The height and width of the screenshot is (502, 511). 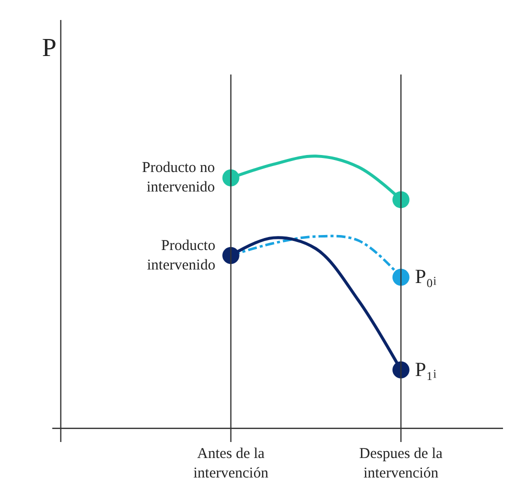 I want to click on text: P, so click(x=49, y=47).